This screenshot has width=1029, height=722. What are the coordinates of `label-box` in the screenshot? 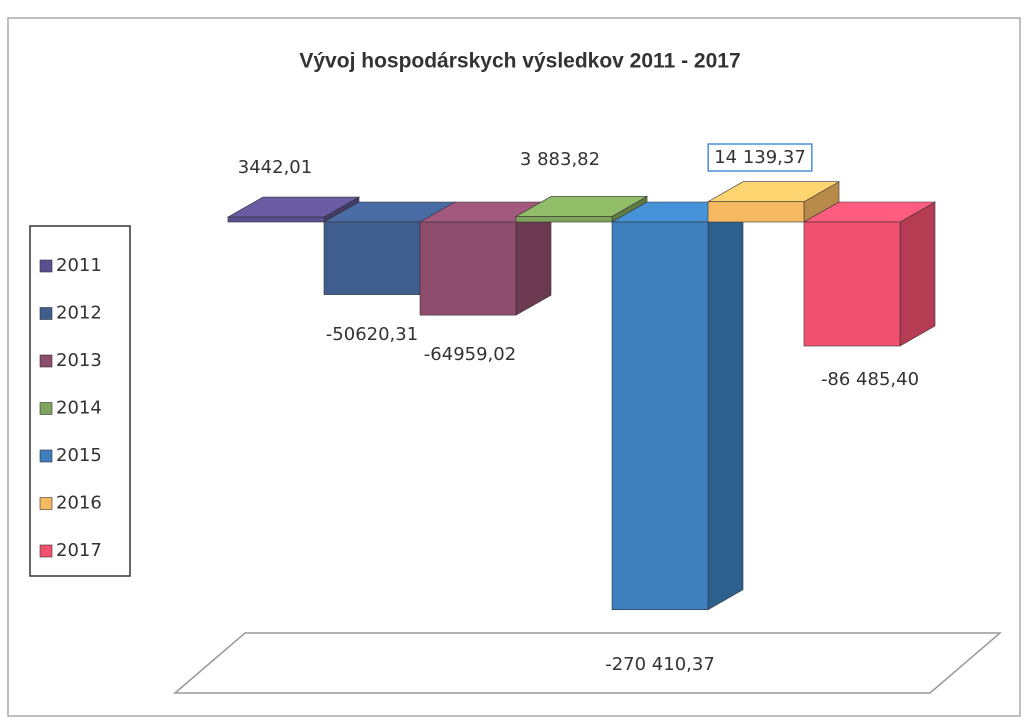 It's located at (760, 157).